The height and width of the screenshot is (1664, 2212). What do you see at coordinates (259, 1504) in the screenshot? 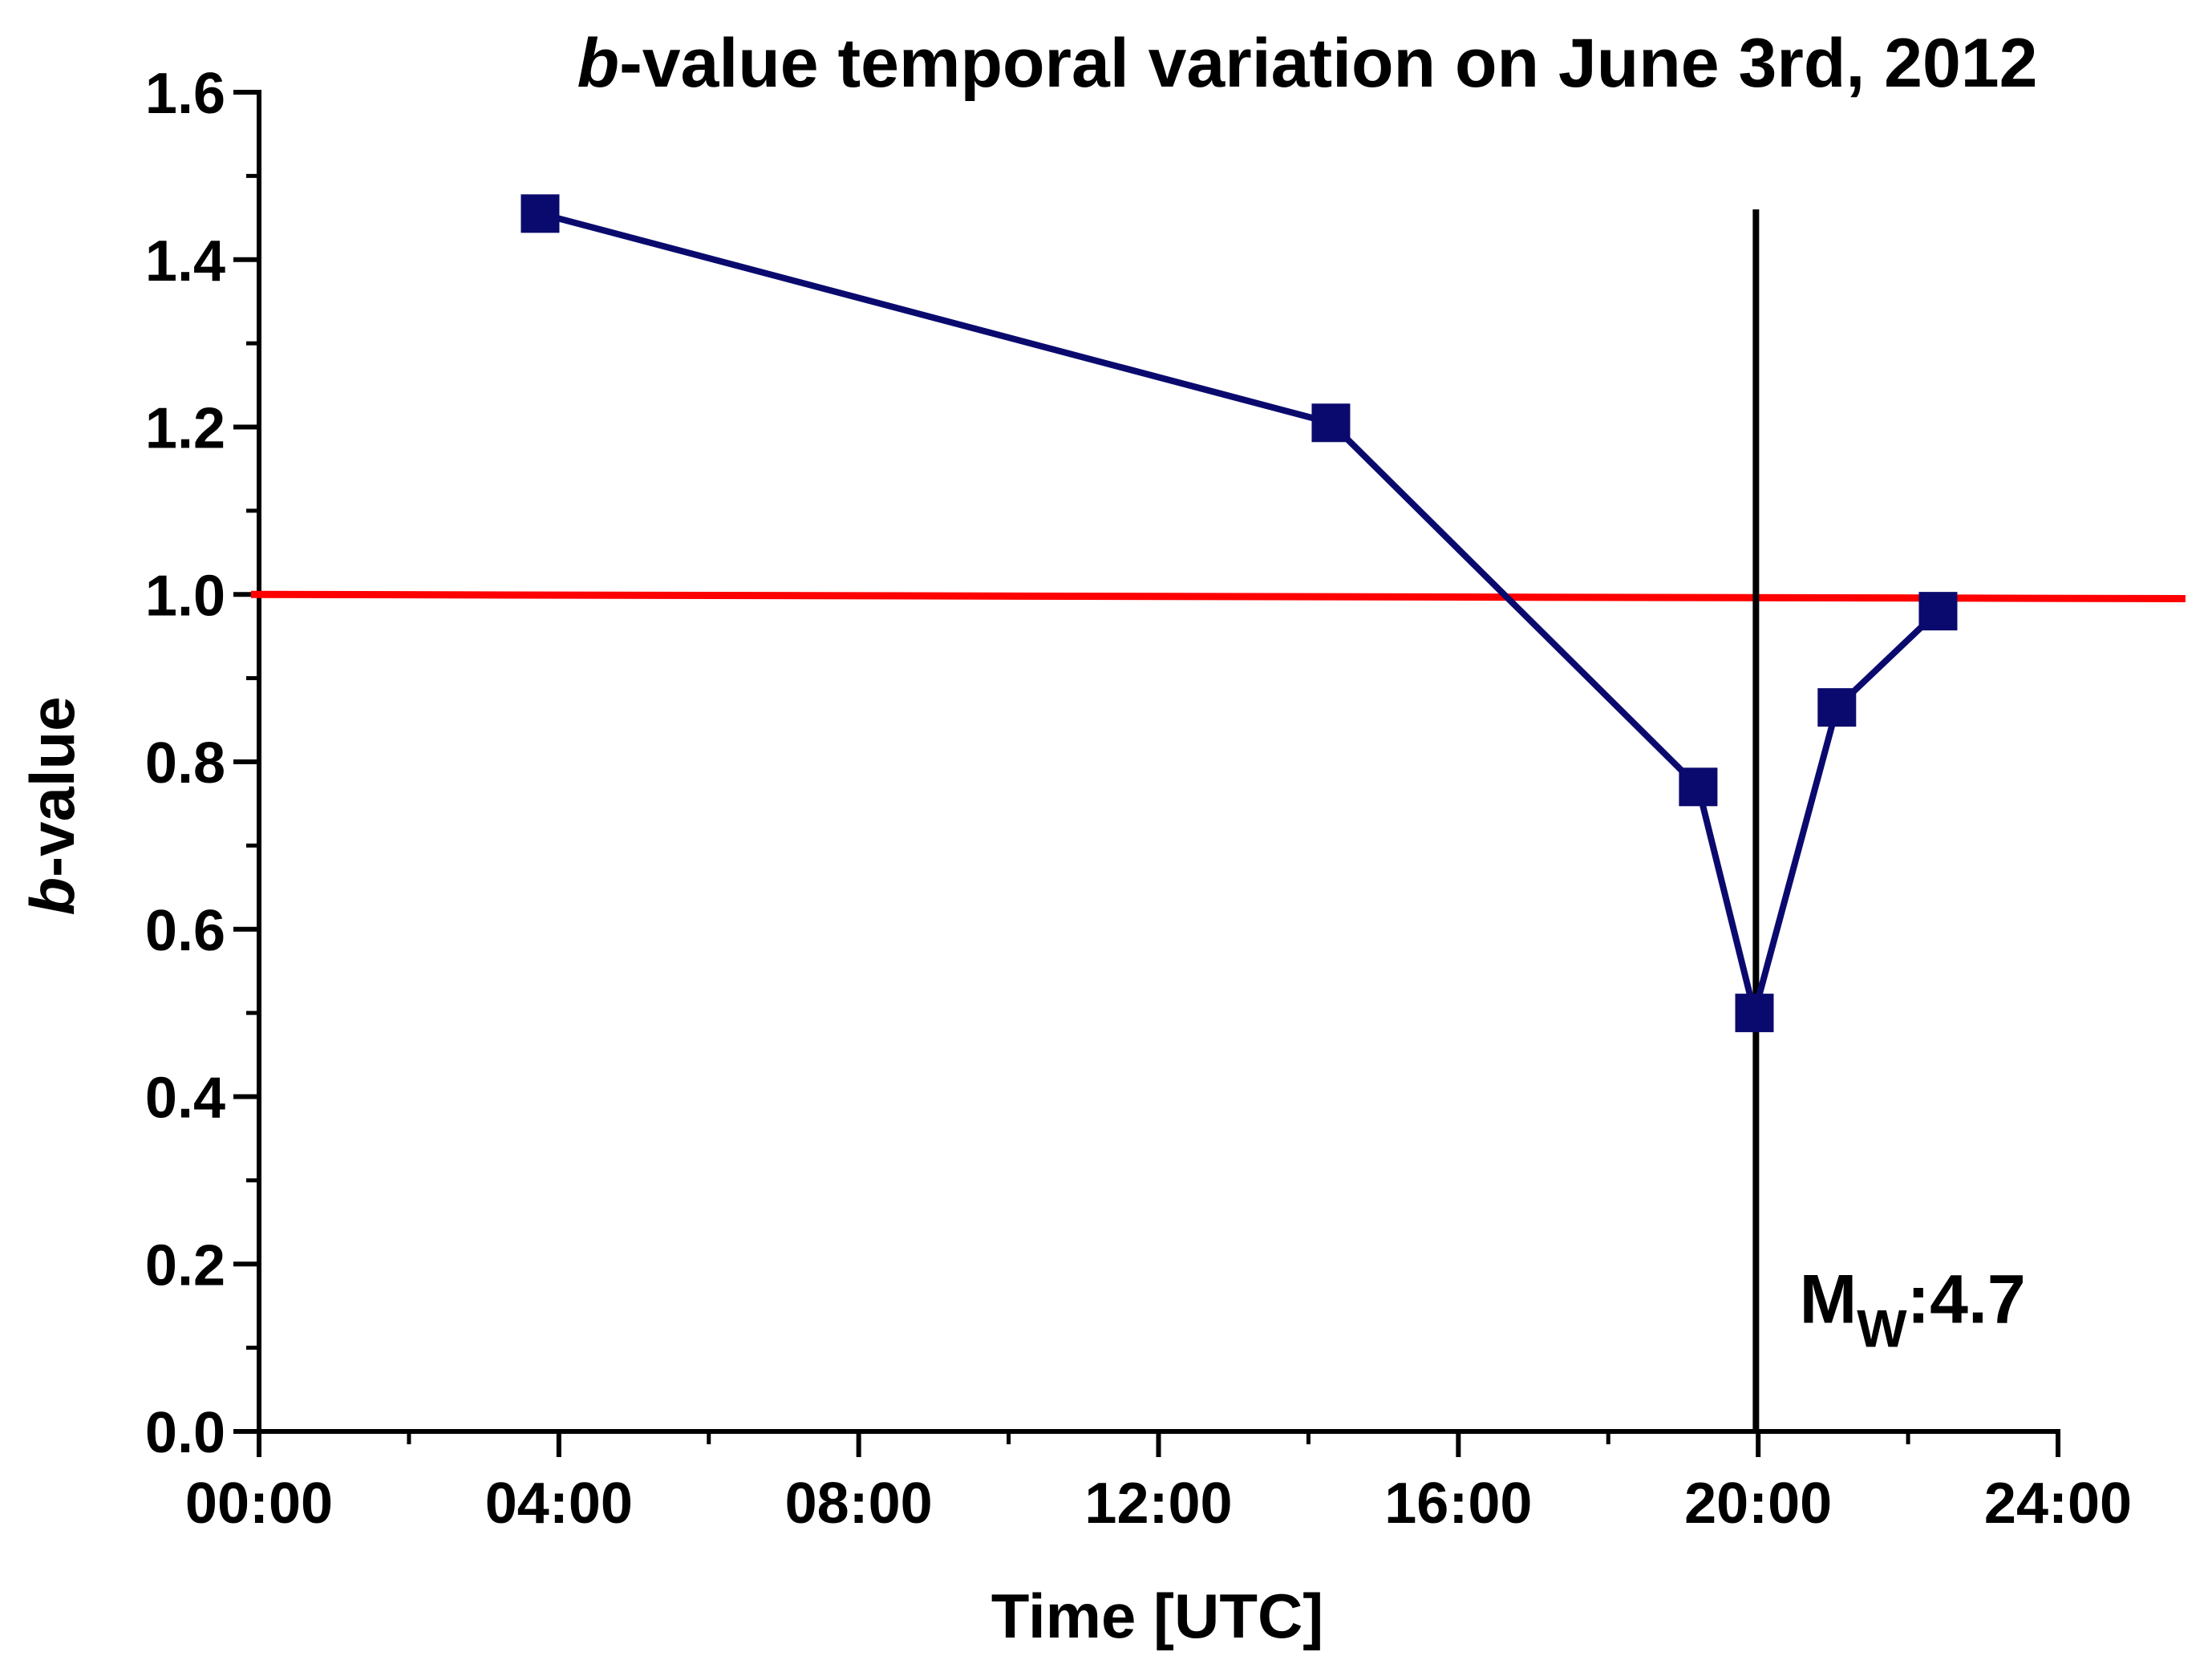
I see `x-tick-label: 00:00` at bounding box center [259, 1504].